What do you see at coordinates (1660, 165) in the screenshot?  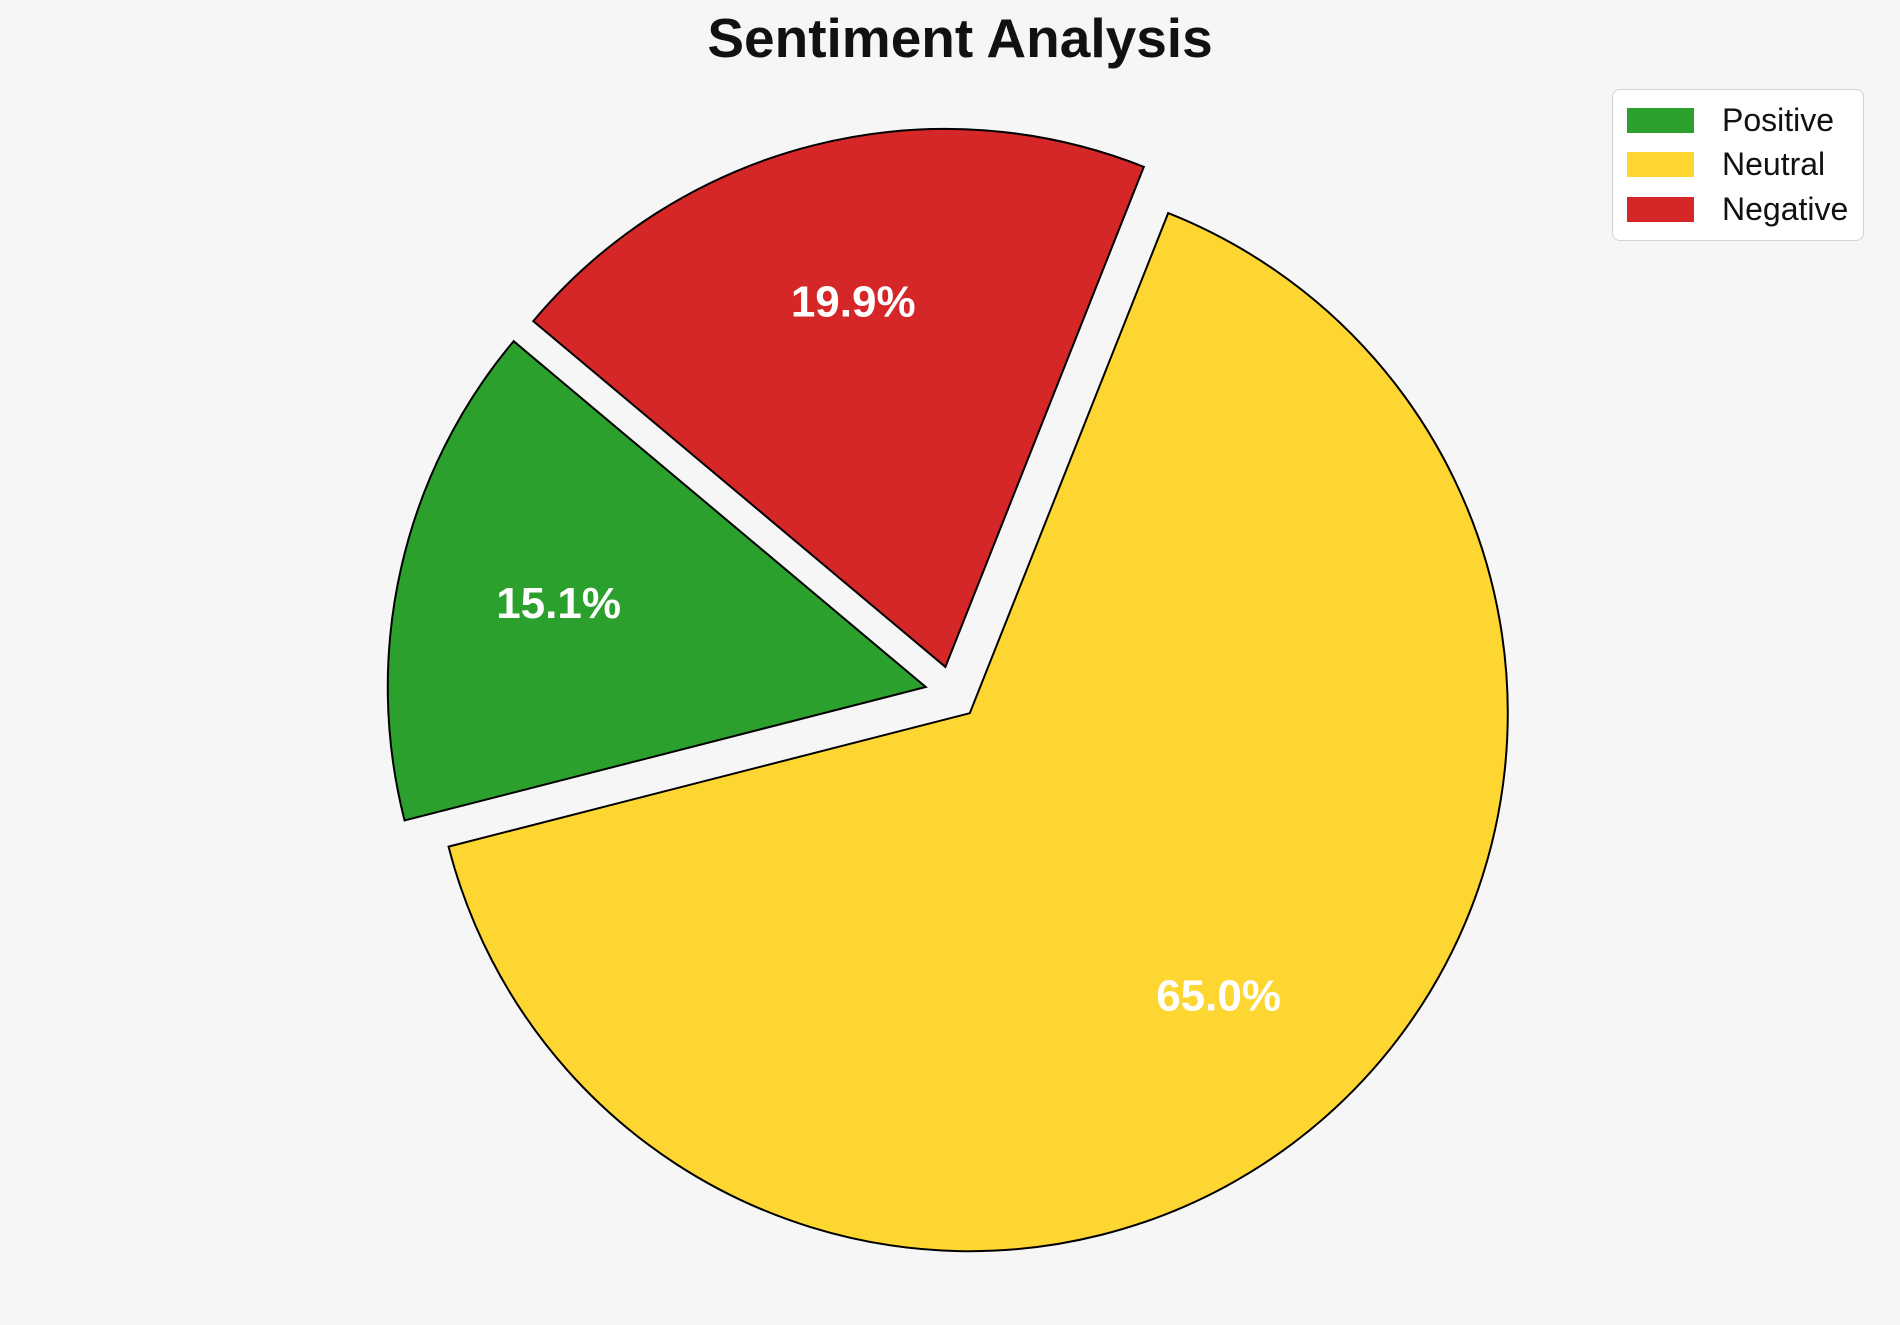 I see `legend-swatch-neutral` at bounding box center [1660, 165].